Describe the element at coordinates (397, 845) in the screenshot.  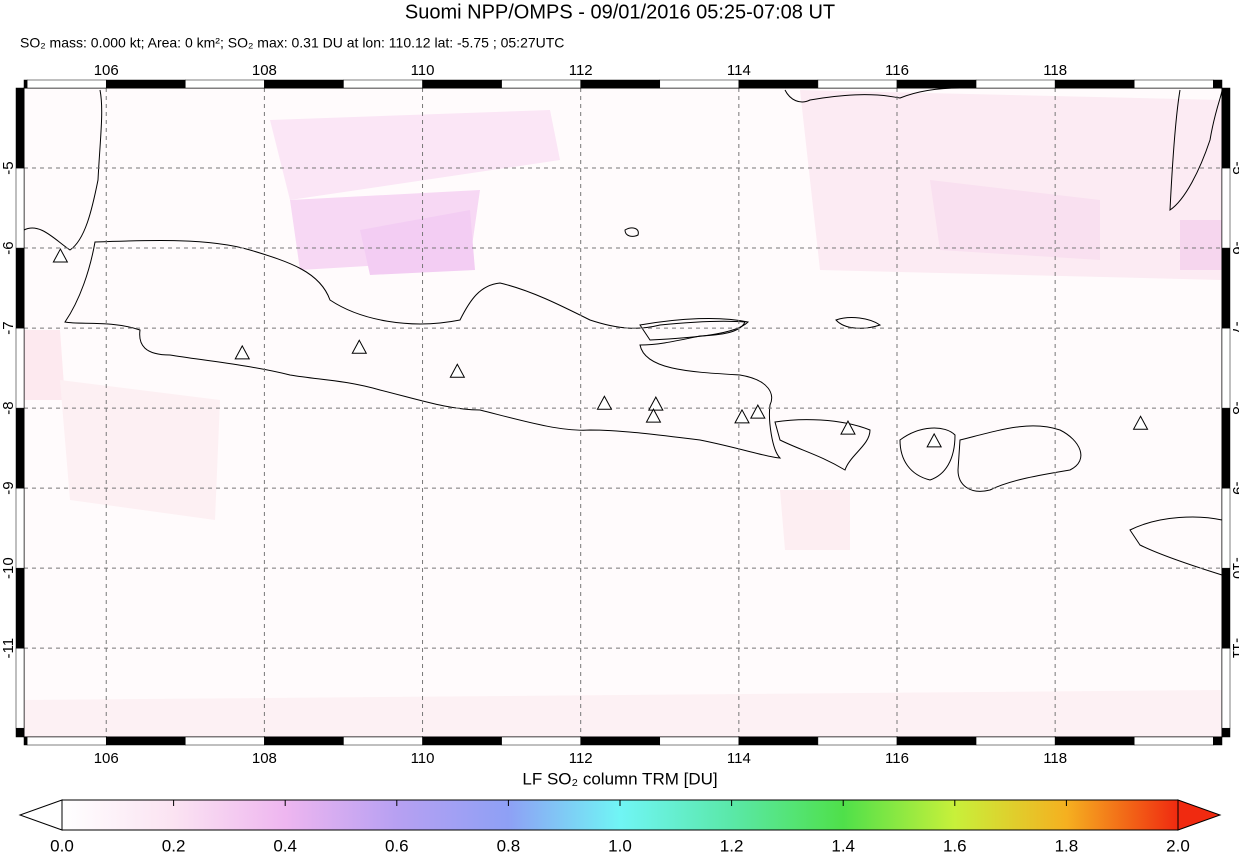
I see `colorbar-tick-label: 0.6` at that location.